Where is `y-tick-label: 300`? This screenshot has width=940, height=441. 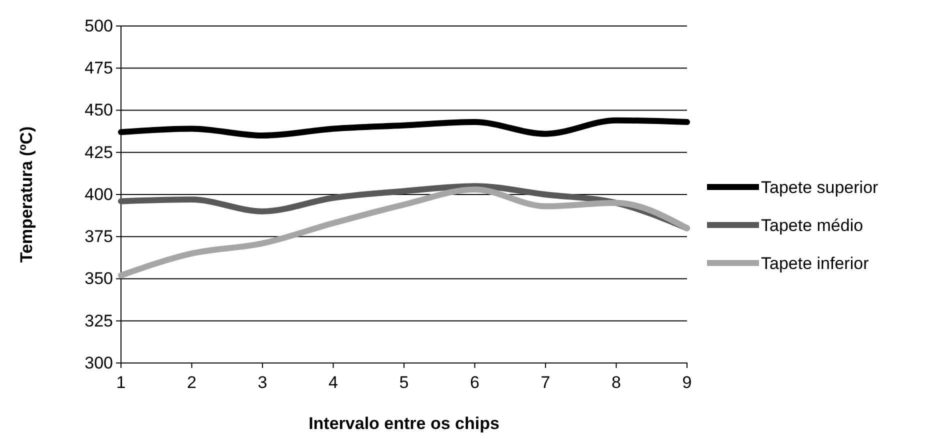 y-tick-label: 300 is located at coordinates (98, 362).